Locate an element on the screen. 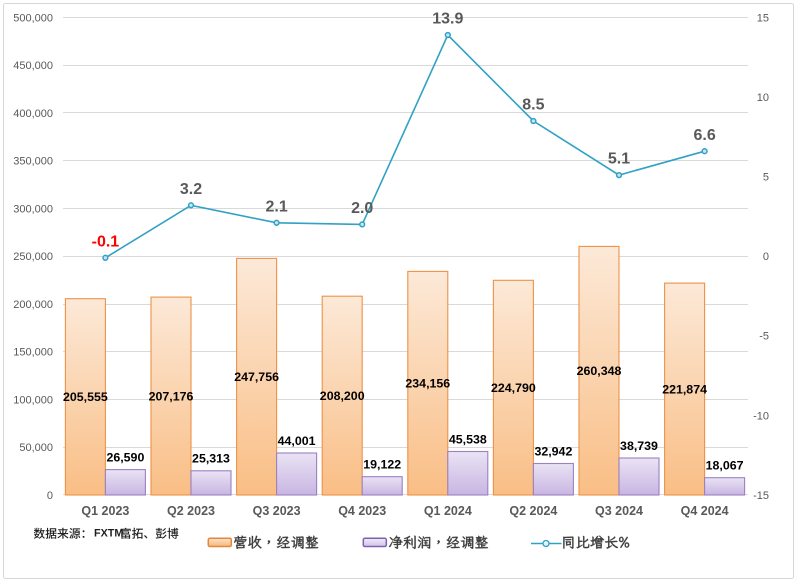 The image size is (804, 585). svg-text: 207,176 is located at coordinates (171, 396).